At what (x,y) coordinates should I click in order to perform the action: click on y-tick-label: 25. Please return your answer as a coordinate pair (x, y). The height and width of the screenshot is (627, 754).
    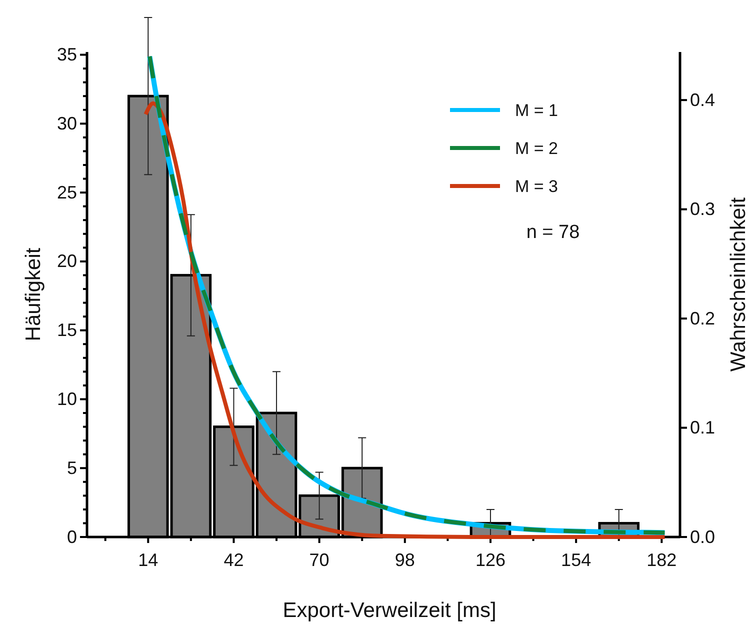
    Looking at the image, I should click on (66, 192).